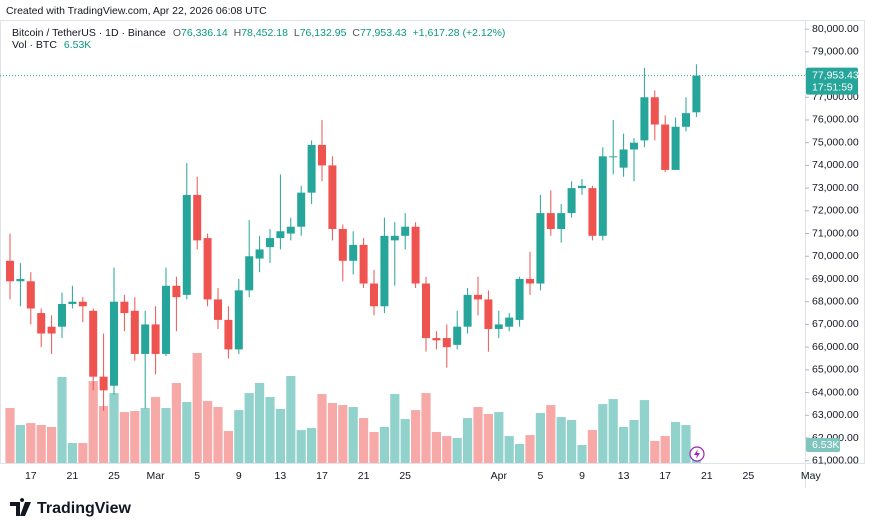 The image size is (872, 531). Describe the element at coordinates (238, 33) in the screenshot. I see `h-label: H` at that location.